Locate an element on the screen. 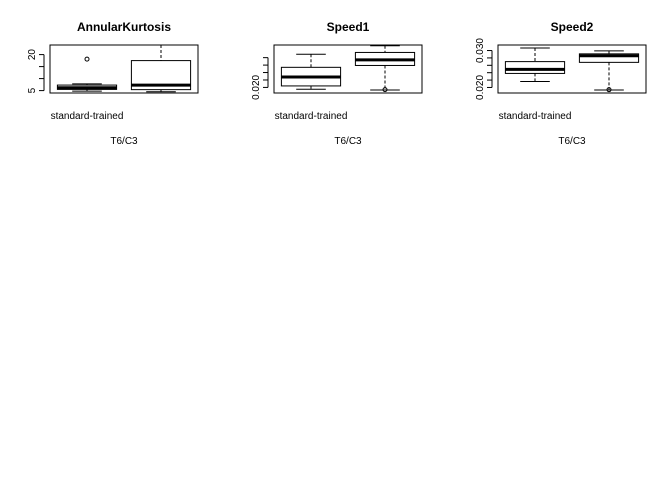 Image resolution: width=672 pixels, height=480 pixels. y-tick-label: 5 is located at coordinates (32, 90).